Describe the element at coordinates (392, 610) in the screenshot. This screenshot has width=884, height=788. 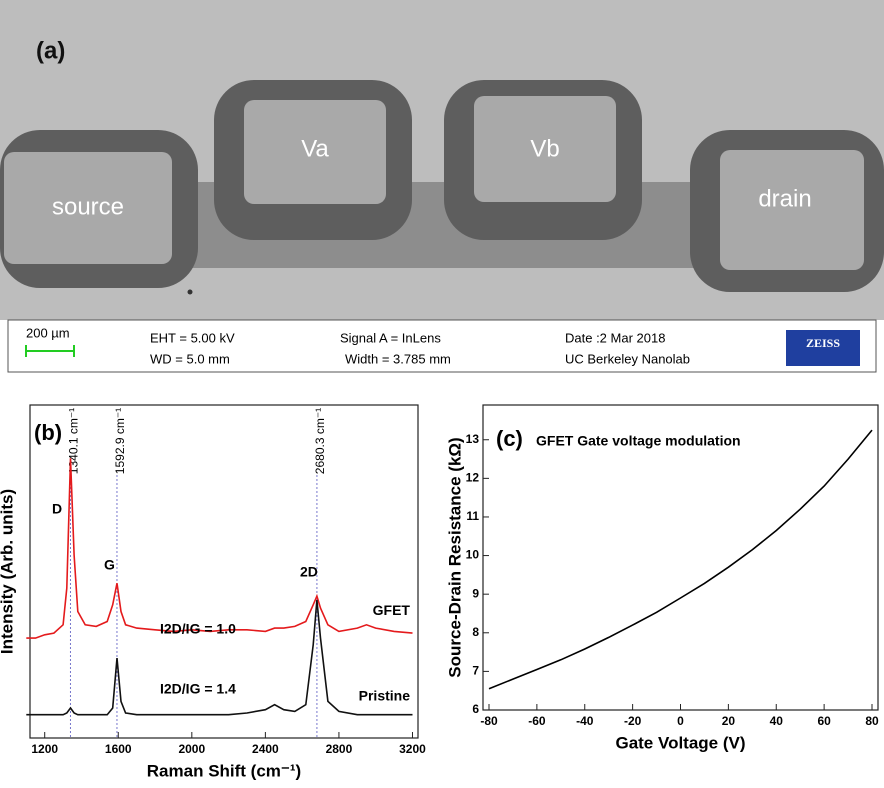
I see `series-label: GFET` at that location.